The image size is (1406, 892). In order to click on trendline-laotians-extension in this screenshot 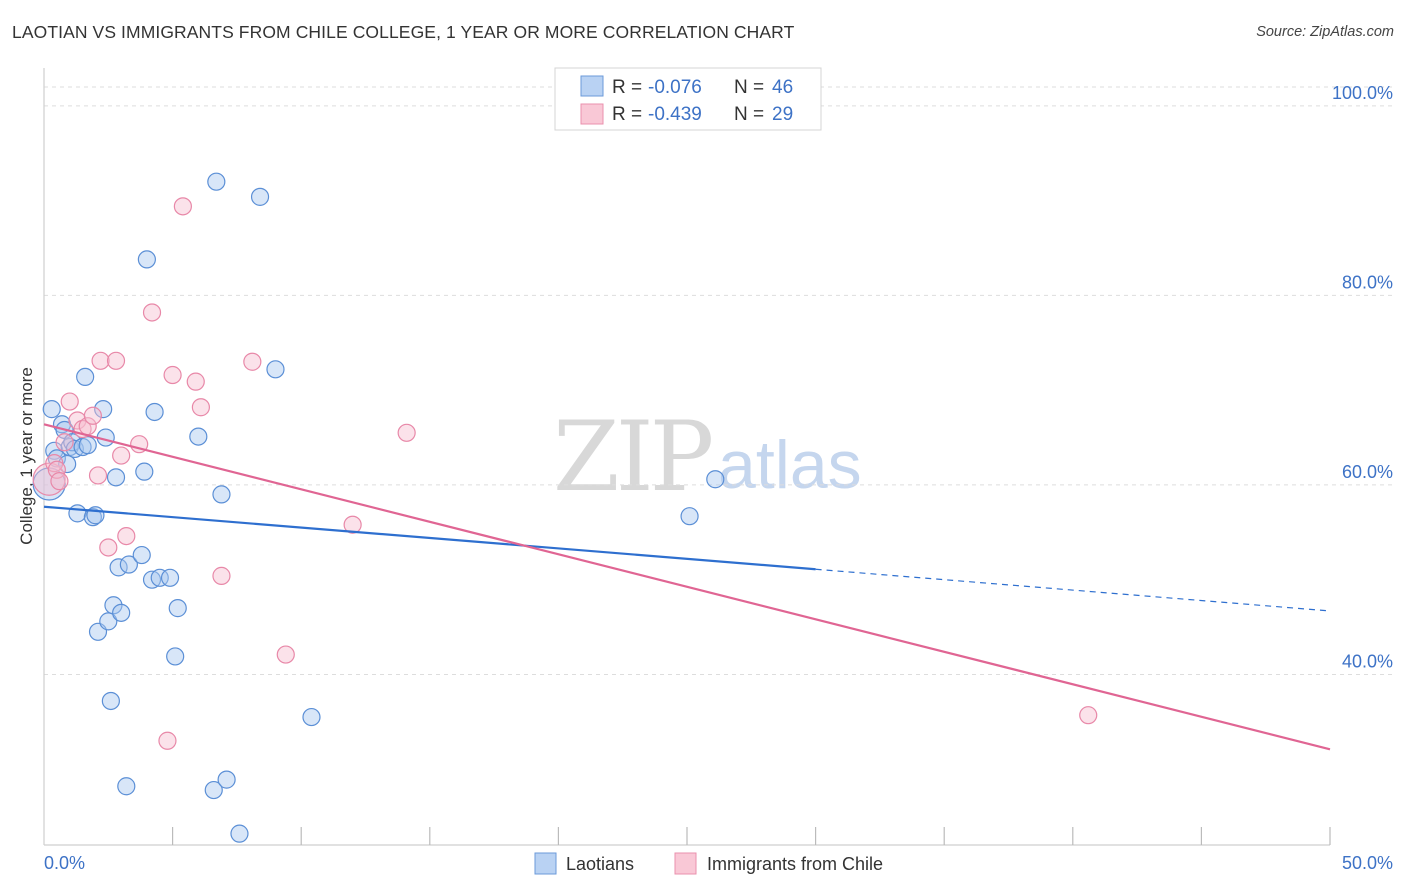, I will do `click(1073, 590)`.